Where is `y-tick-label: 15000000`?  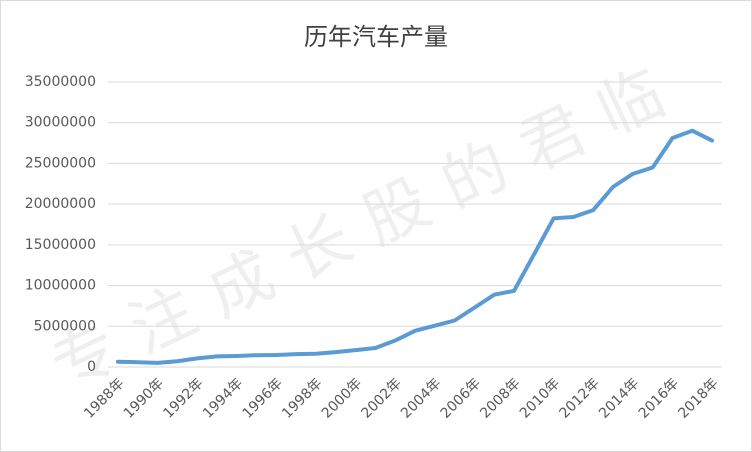 y-tick-label: 15000000 is located at coordinates (60, 245).